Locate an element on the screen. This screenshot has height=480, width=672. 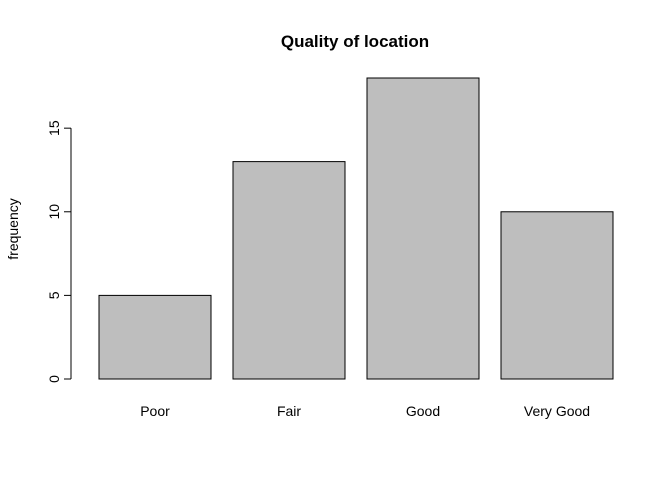
bar-good is located at coordinates (423, 228).